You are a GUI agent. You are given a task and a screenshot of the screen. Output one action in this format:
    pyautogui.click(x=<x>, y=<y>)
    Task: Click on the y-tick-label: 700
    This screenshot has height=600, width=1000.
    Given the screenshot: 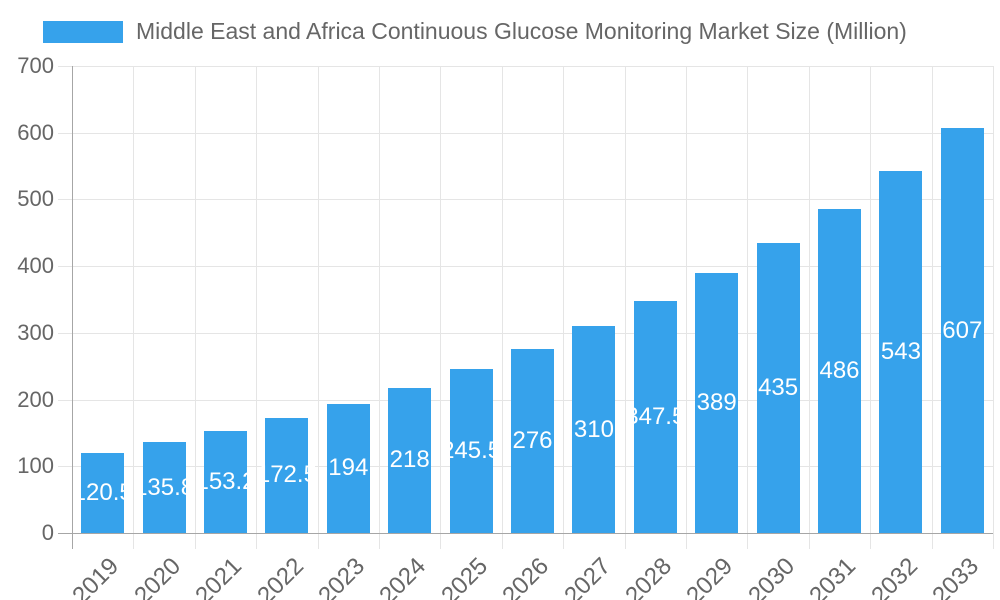 What is the action you would take?
    pyautogui.click(x=35, y=65)
    